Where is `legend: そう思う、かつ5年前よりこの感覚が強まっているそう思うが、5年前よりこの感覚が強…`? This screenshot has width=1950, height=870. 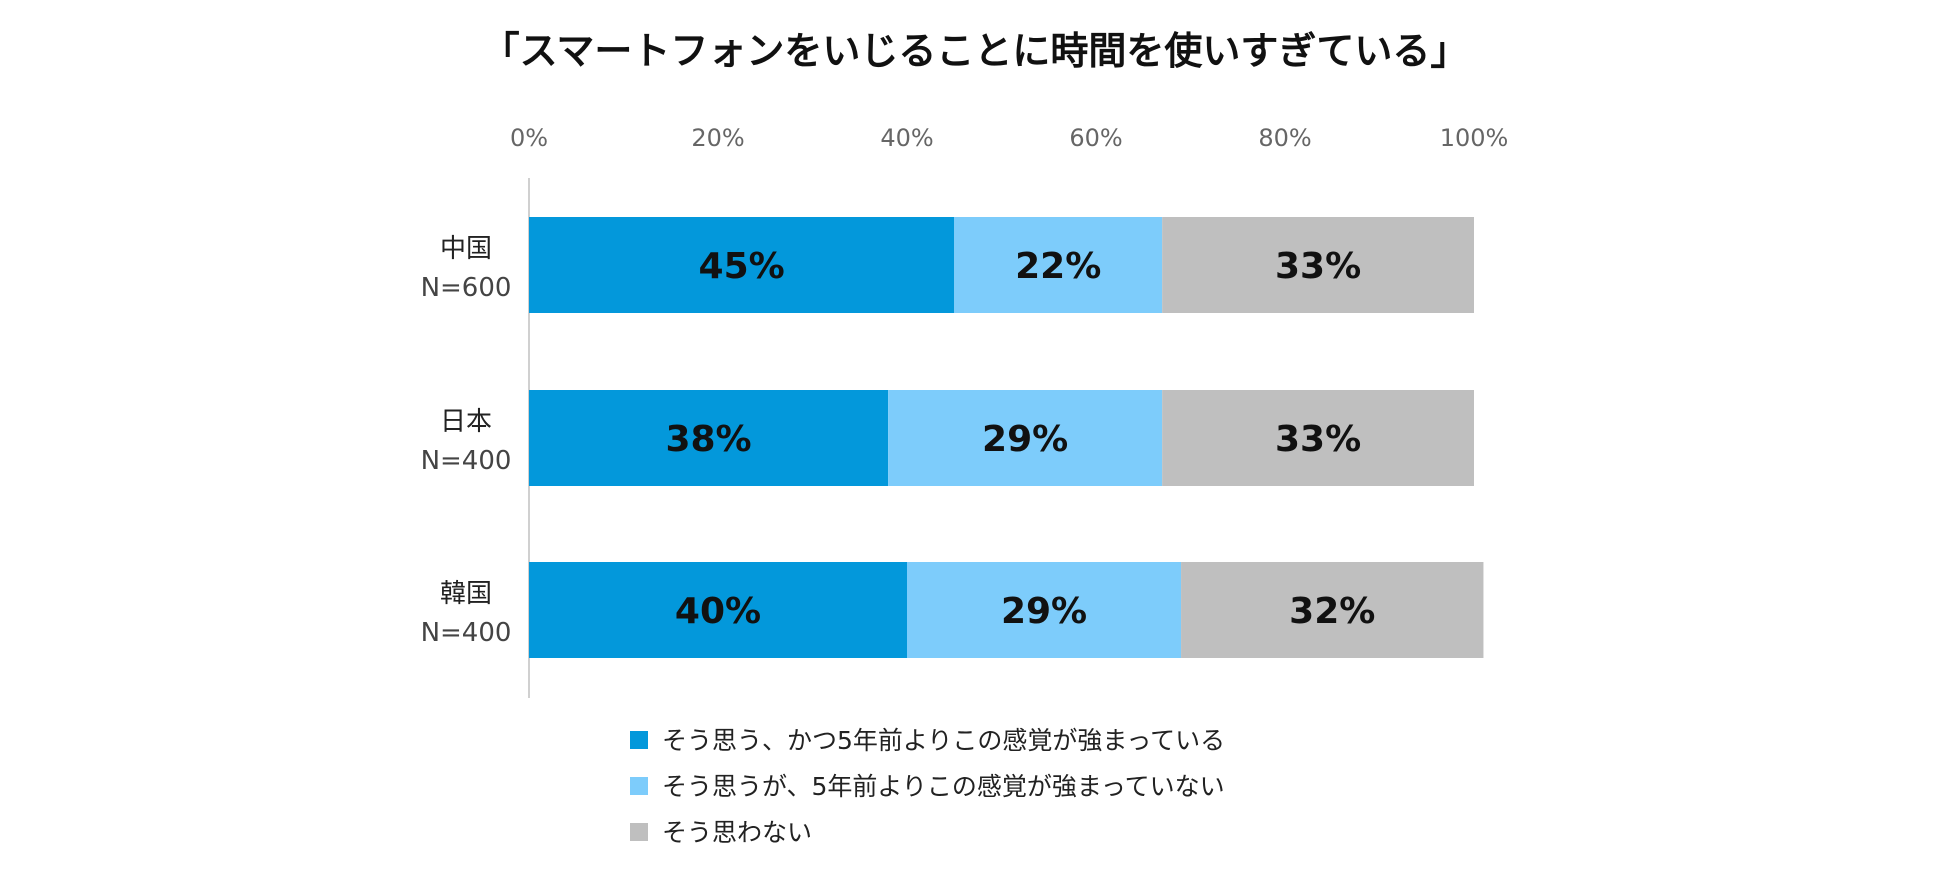 legend: そう思う、かつ5年前よりこの感覚が強まっているそう思うが、5年前よりこの感覚が強… is located at coordinates (927, 786).